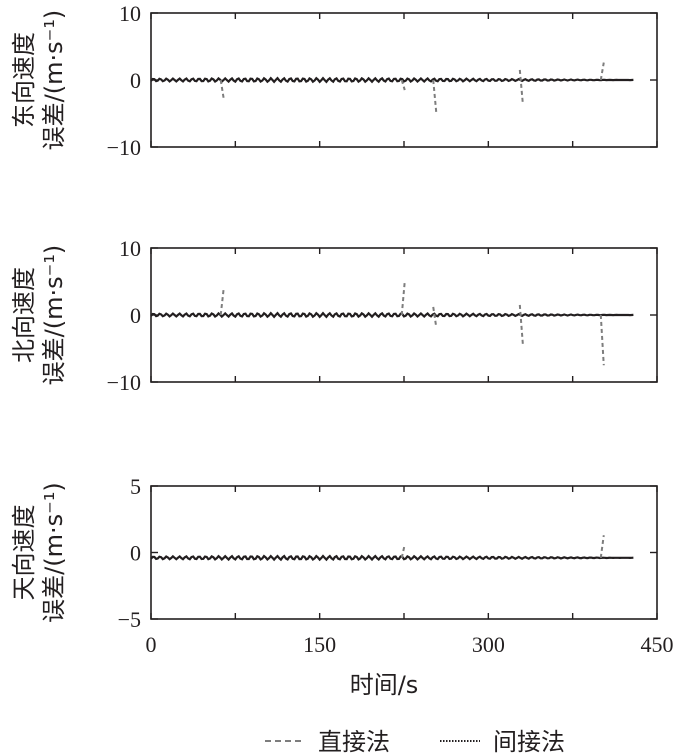 The height and width of the screenshot is (756, 700). I want to click on y-axis-label-line: 北向速度, so click(24, 315).